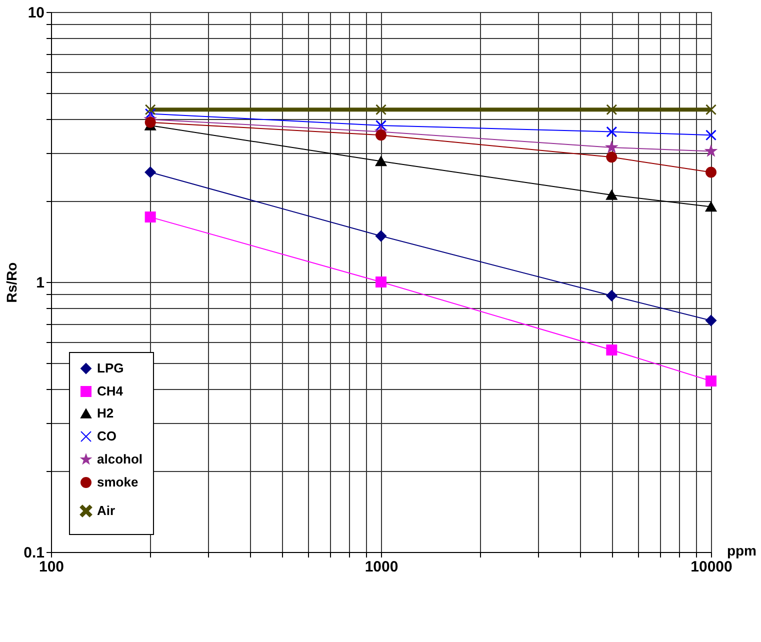  I want to click on x-axis-title: ppm, so click(741, 550).